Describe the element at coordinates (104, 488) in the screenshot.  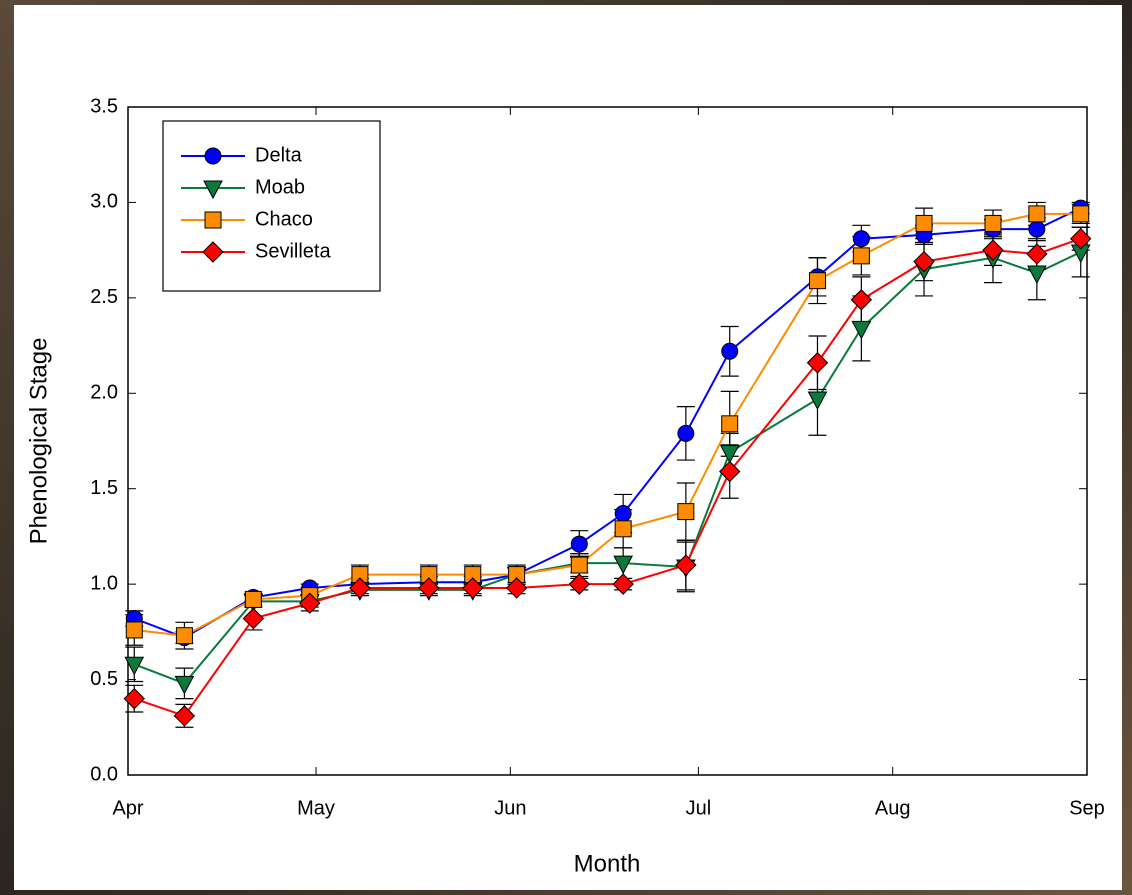
I see `y-tick-label: 1.5` at that location.